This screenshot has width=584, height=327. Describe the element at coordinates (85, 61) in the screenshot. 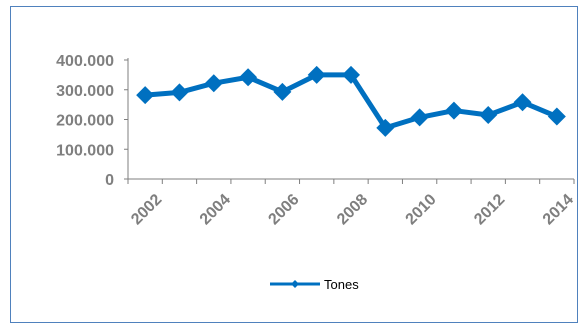

I see `y-tick-label: 400.000` at that location.